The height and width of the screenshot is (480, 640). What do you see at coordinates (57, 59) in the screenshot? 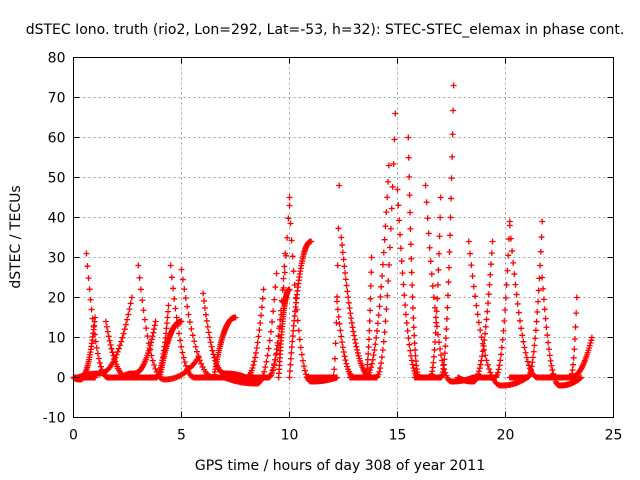
I see `y-tick-label: 80` at bounding box center [57, 59].